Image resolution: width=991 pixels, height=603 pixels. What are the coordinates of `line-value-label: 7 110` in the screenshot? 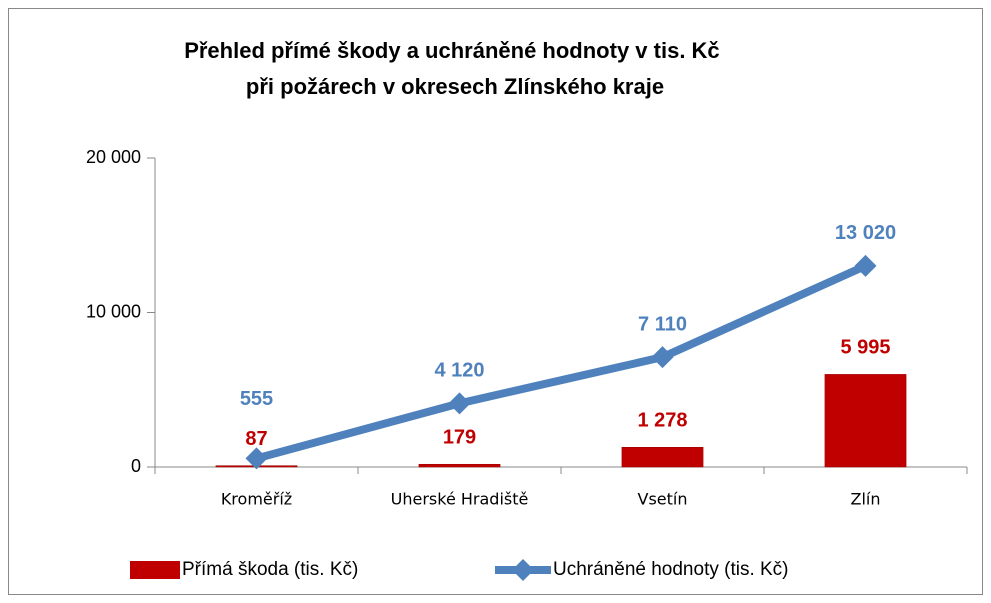 It's located at (662, 324).